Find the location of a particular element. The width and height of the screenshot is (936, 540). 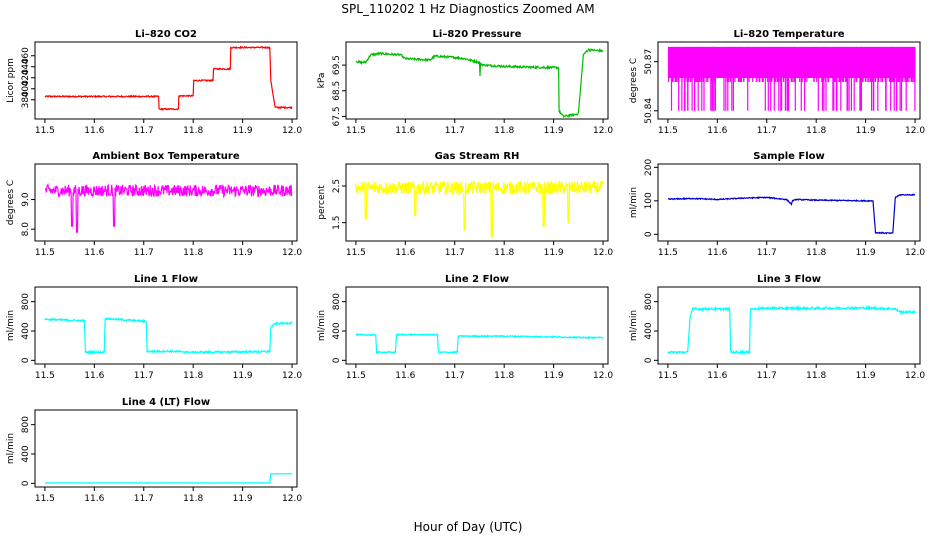

y-tick-label: 50.87 is located at coordinates (649, 62).